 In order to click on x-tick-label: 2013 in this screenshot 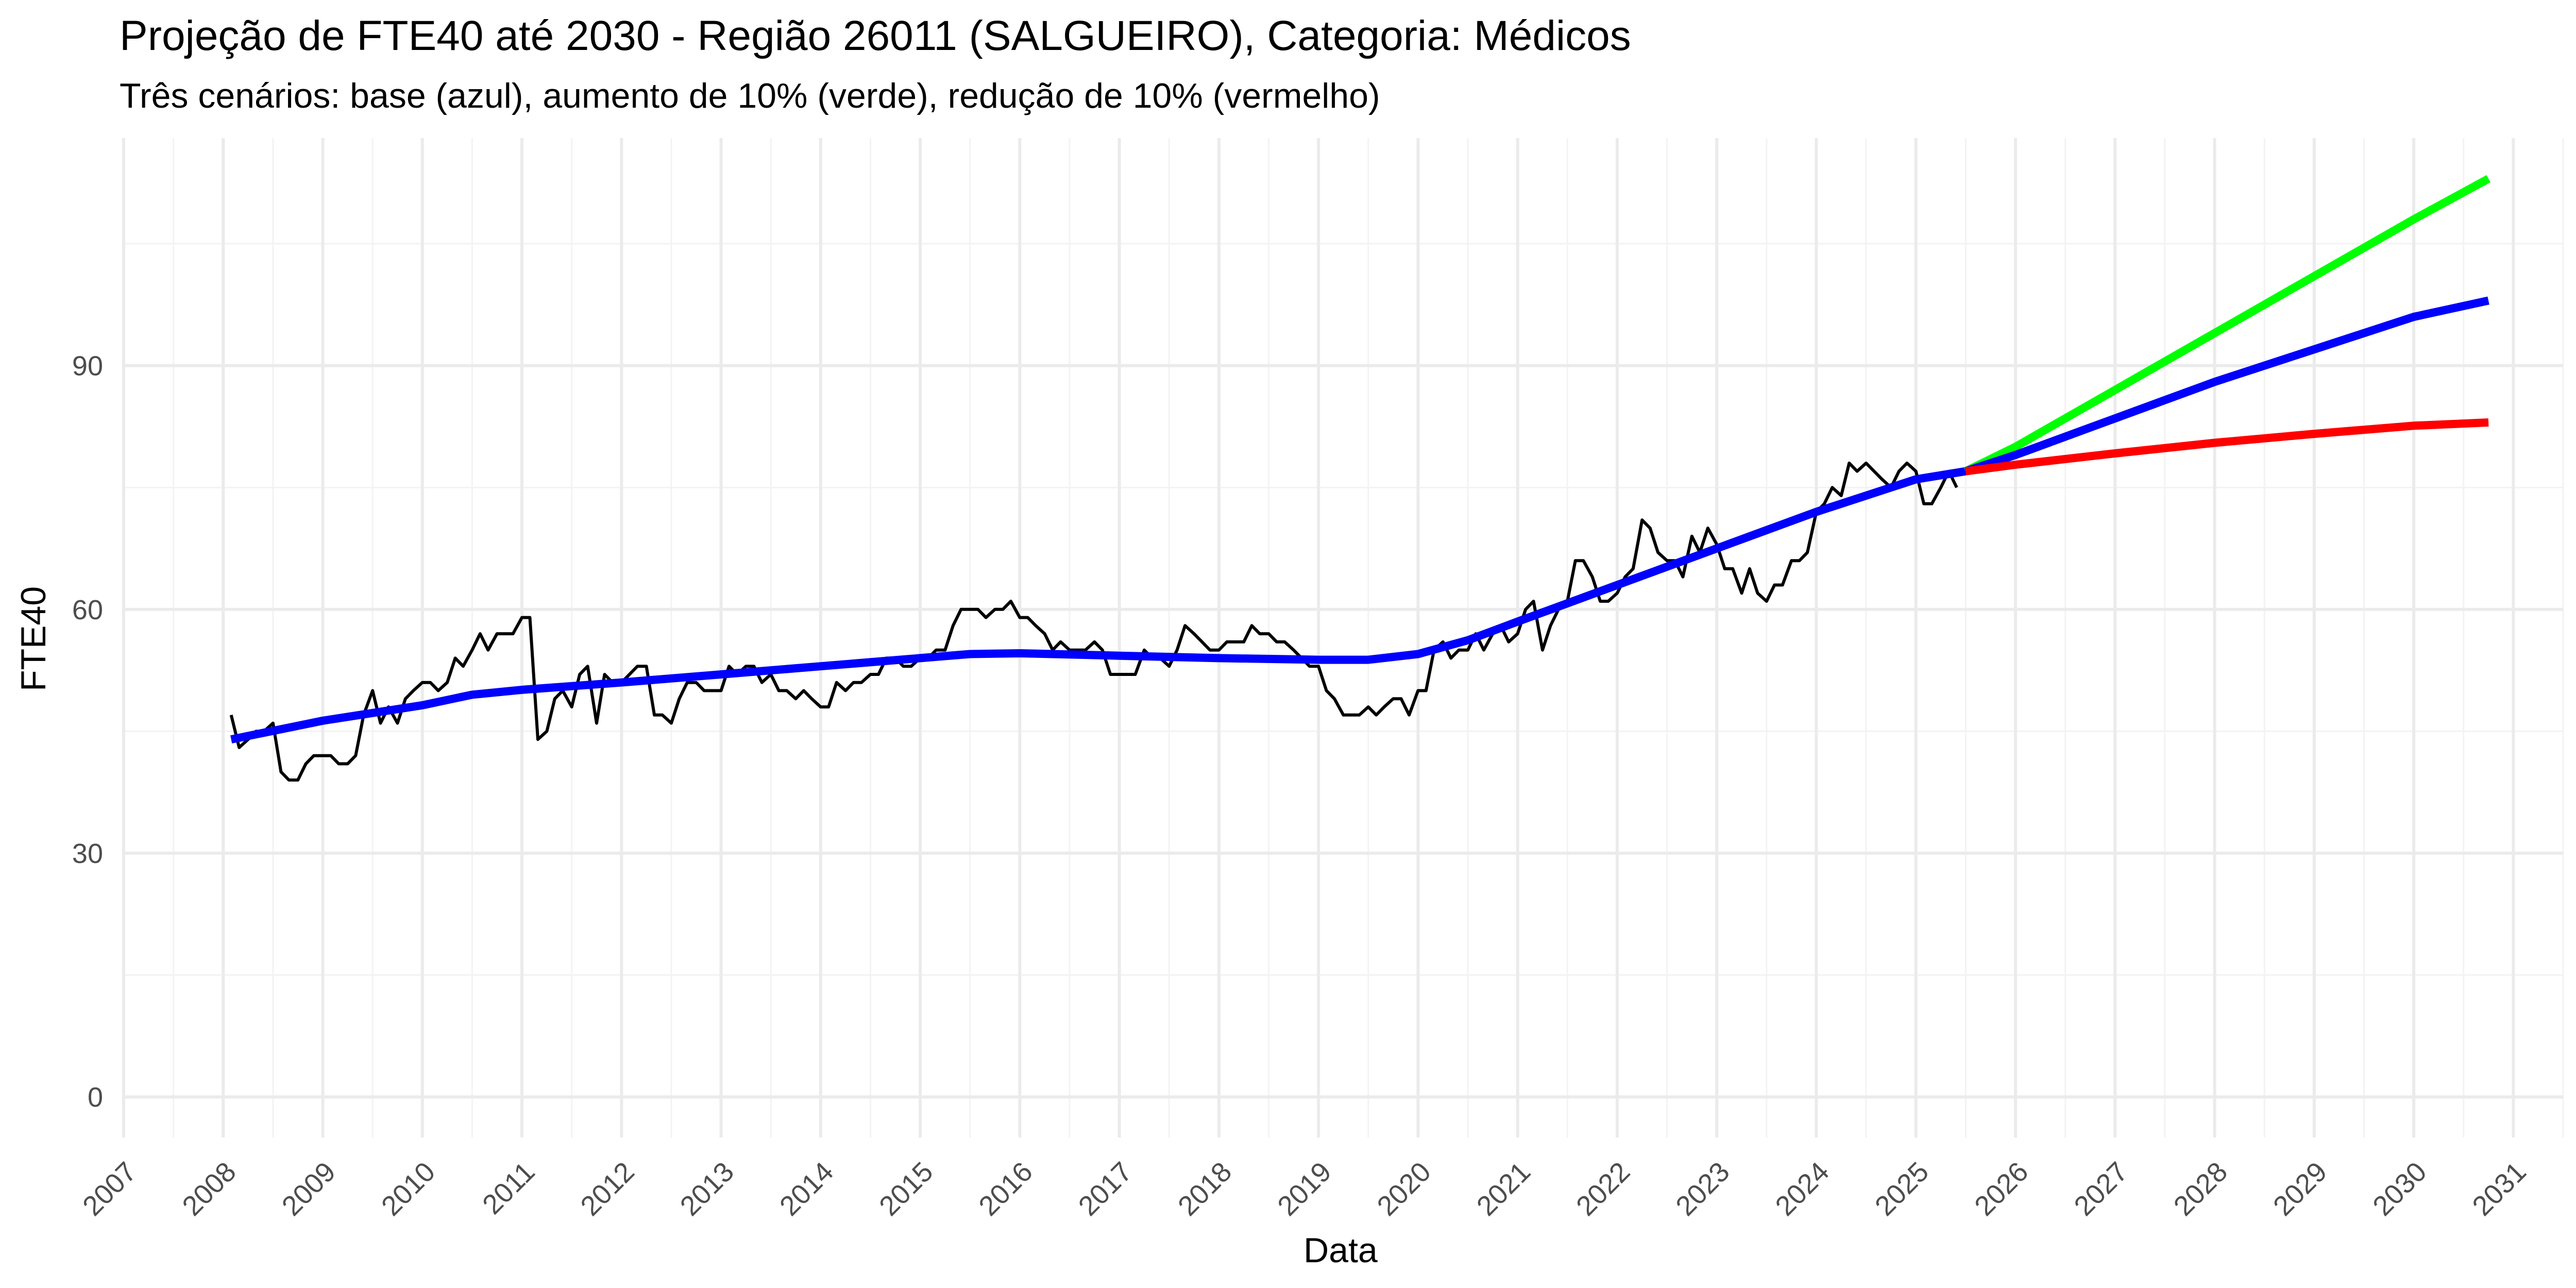, I will do `click(707, 1189)`.